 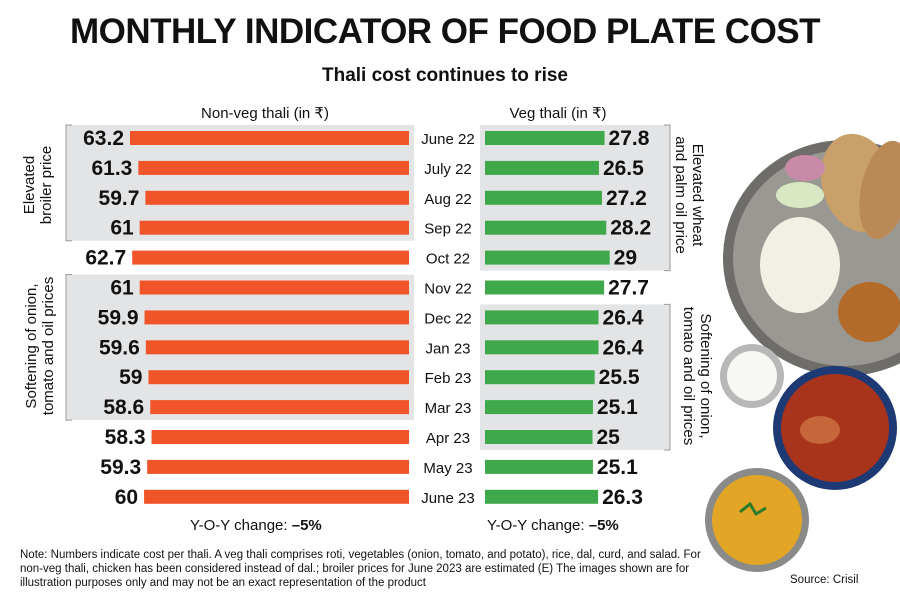 What do you see at coordinates (609, 437) in the screenshot?
I see `veg-value-label: 25` at bounding box center [609, 437].